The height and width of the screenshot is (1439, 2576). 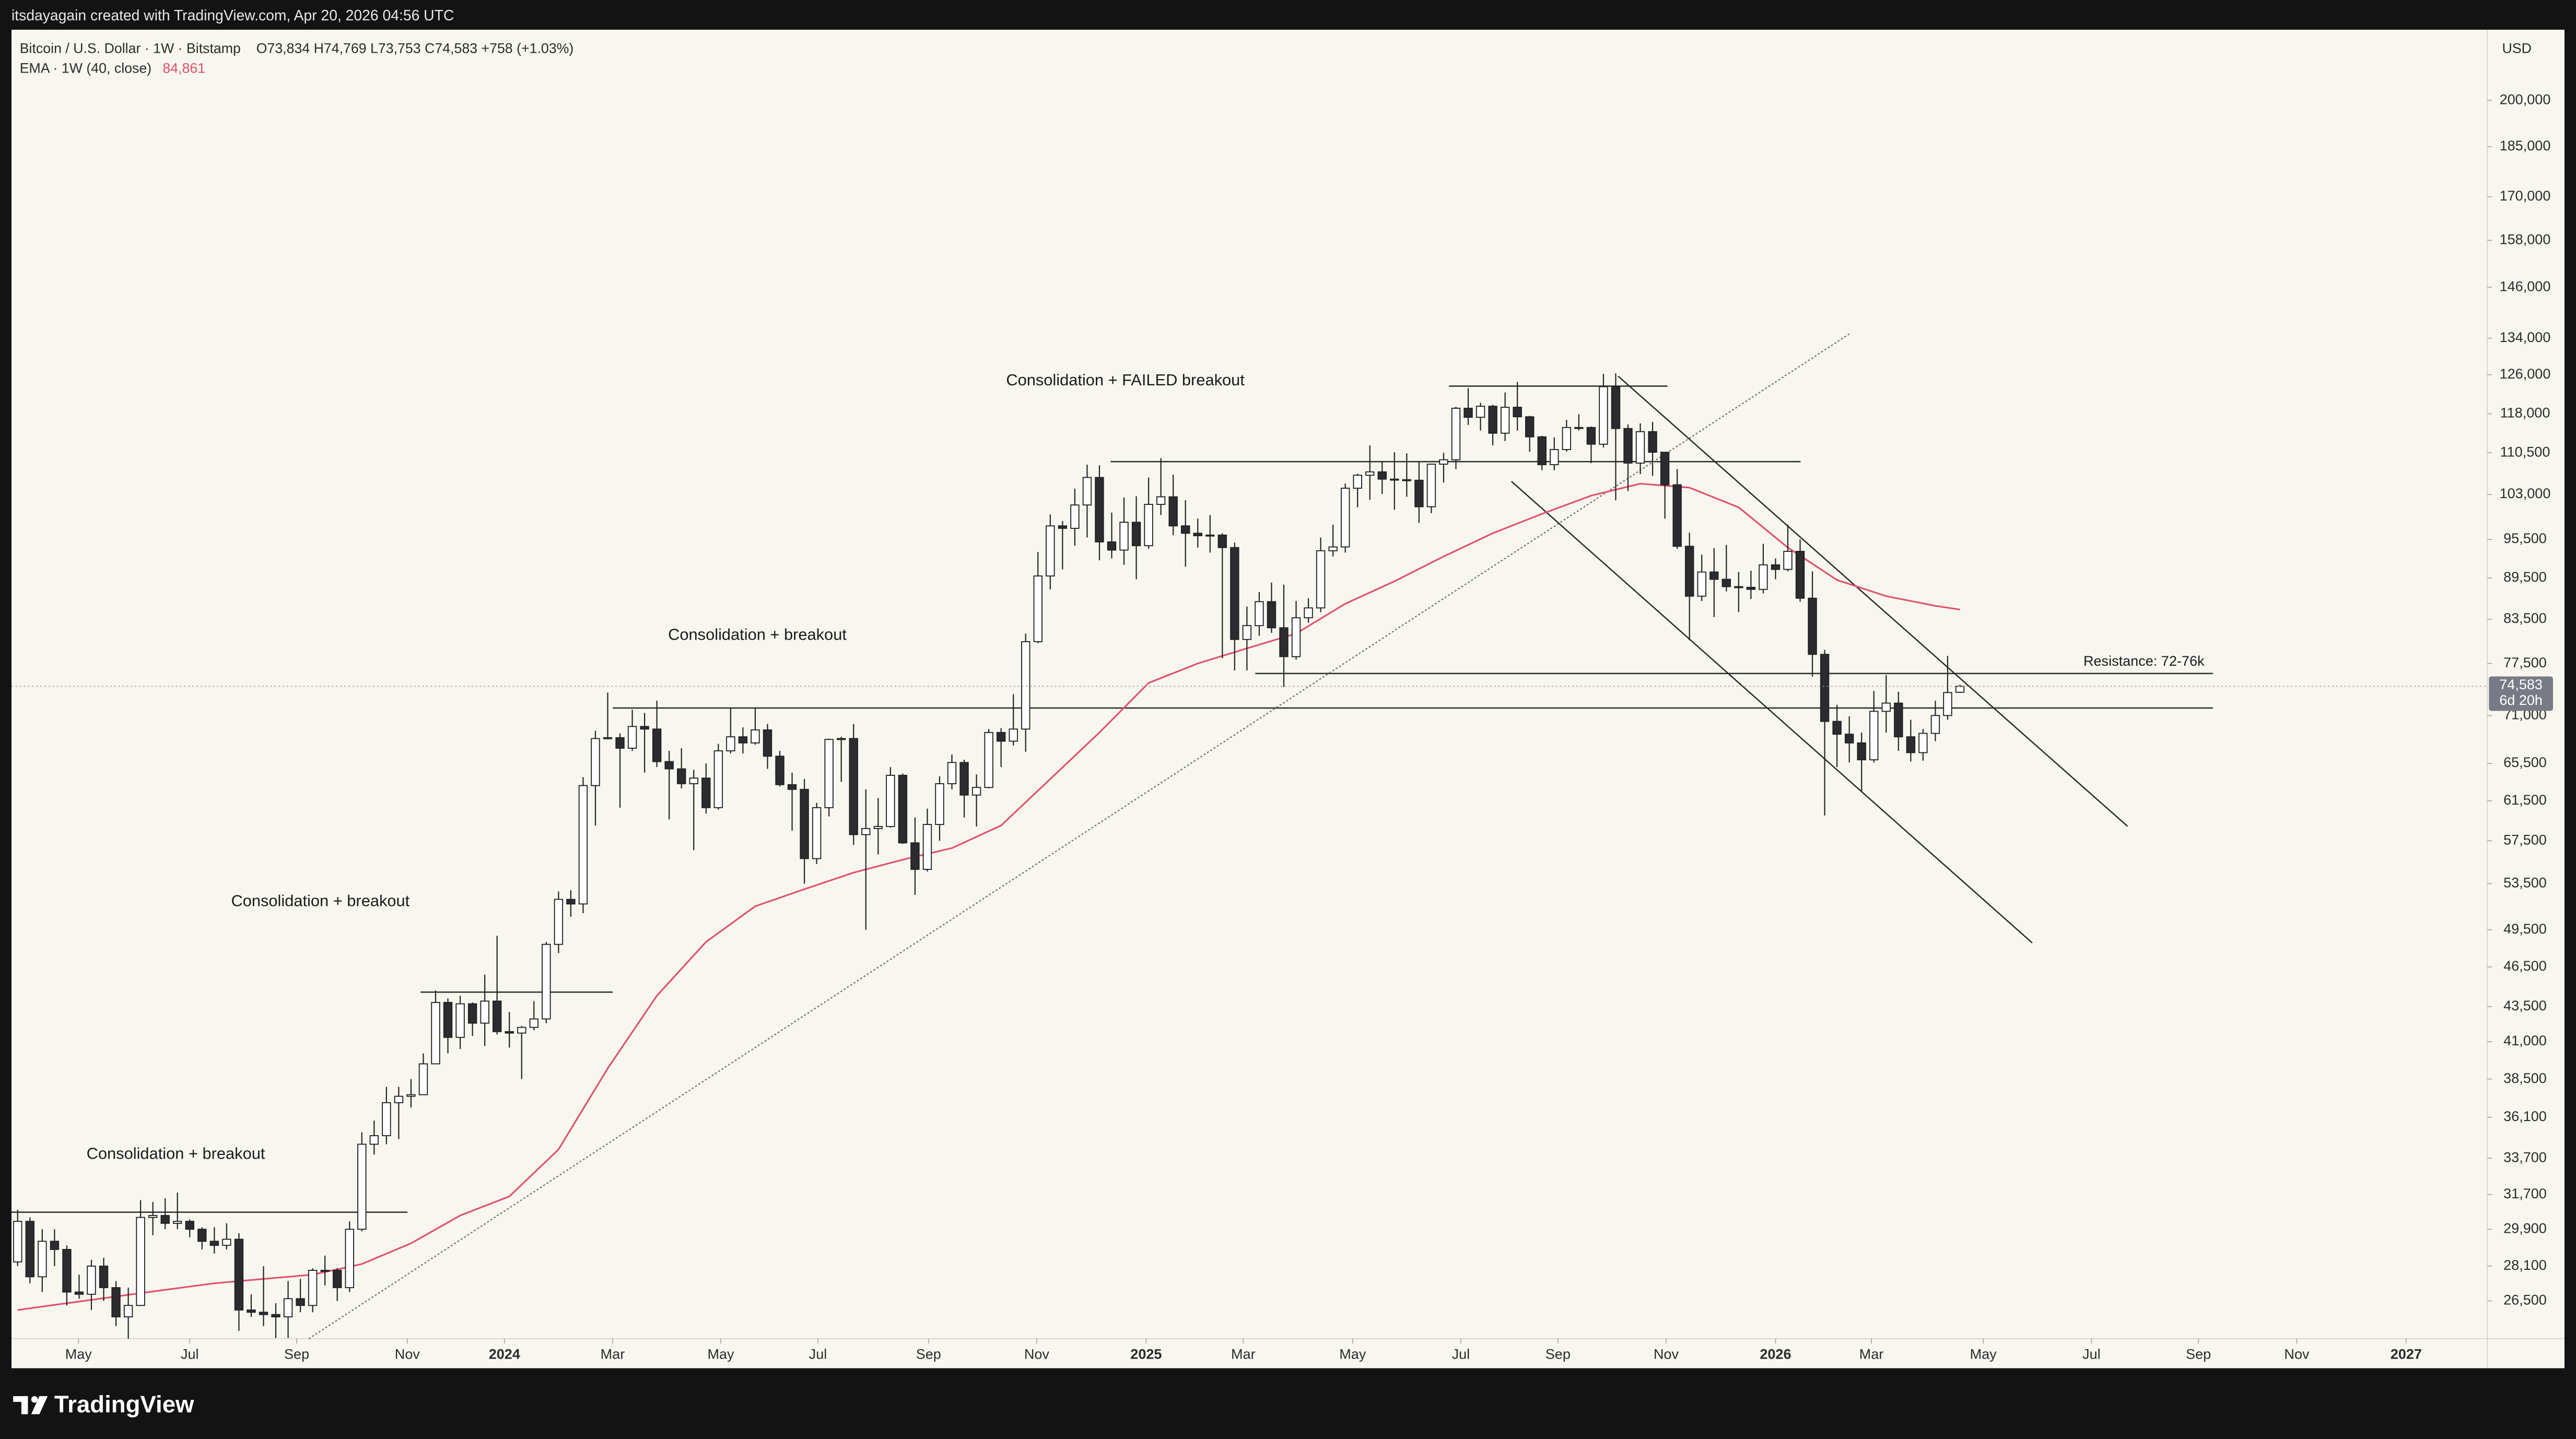 I want to click on y-tick-label: 41,000, so click(x=2525, y=1040).